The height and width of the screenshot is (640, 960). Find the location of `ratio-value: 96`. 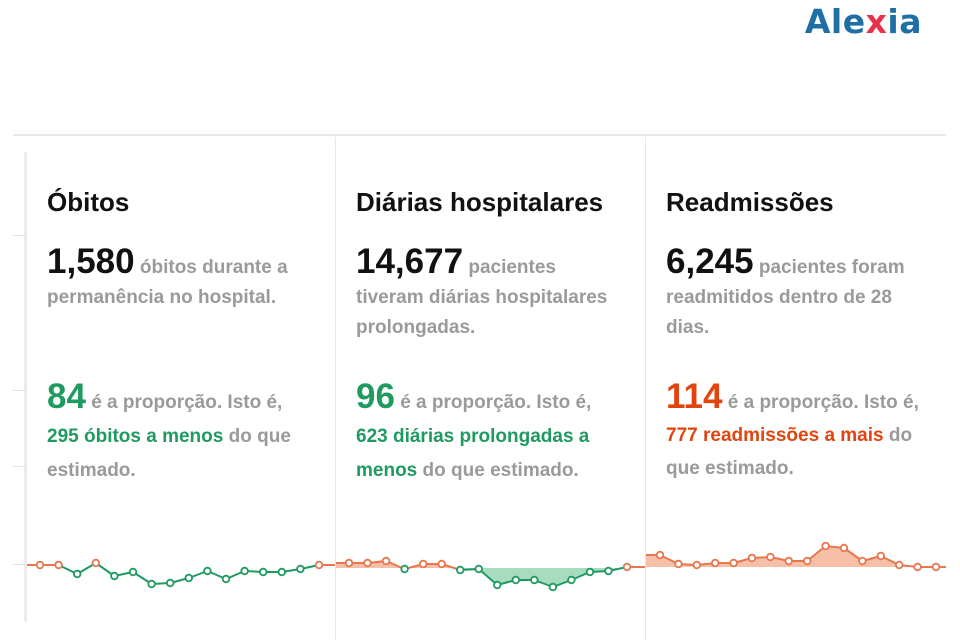

ratio-value: 96 is located at coordinates (375, 396).